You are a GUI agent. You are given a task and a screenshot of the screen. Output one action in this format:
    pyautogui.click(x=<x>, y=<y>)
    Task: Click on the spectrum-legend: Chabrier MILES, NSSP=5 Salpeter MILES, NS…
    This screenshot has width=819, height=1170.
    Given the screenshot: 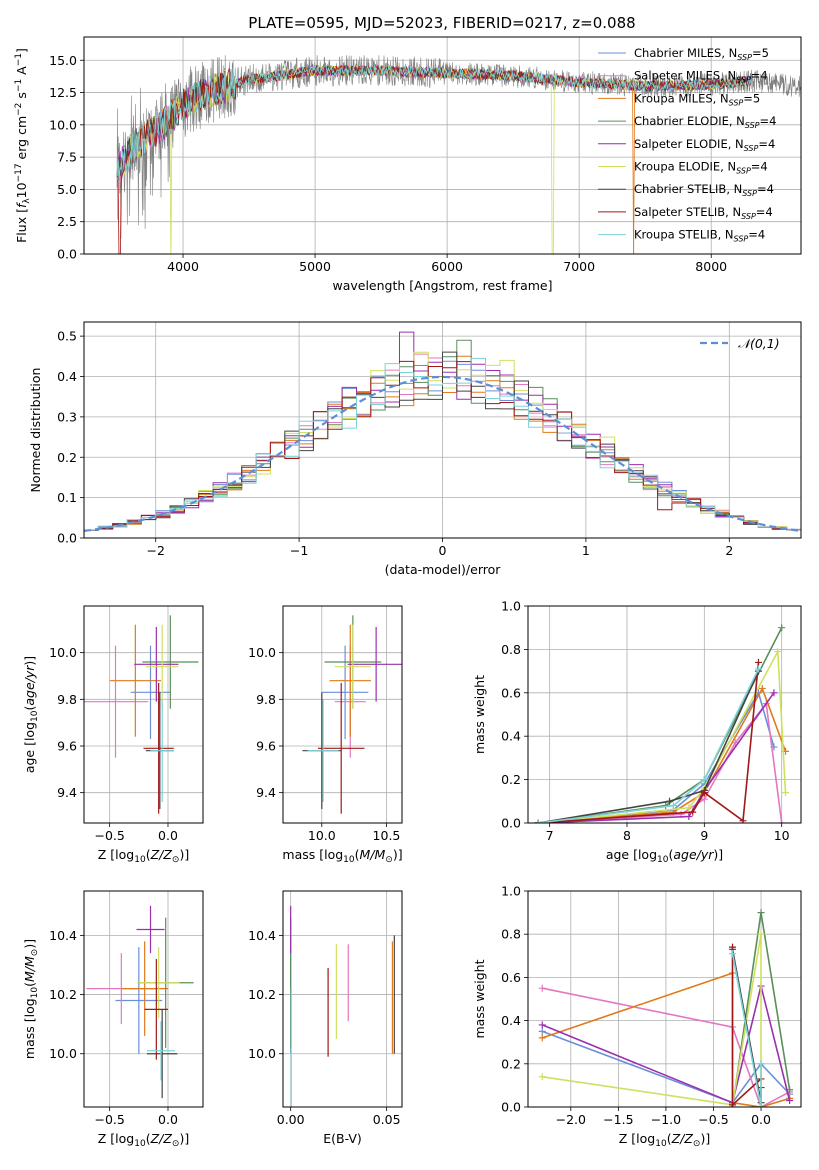 What is the action you would take?
    pyautogui.click(x=687, y=145)
    